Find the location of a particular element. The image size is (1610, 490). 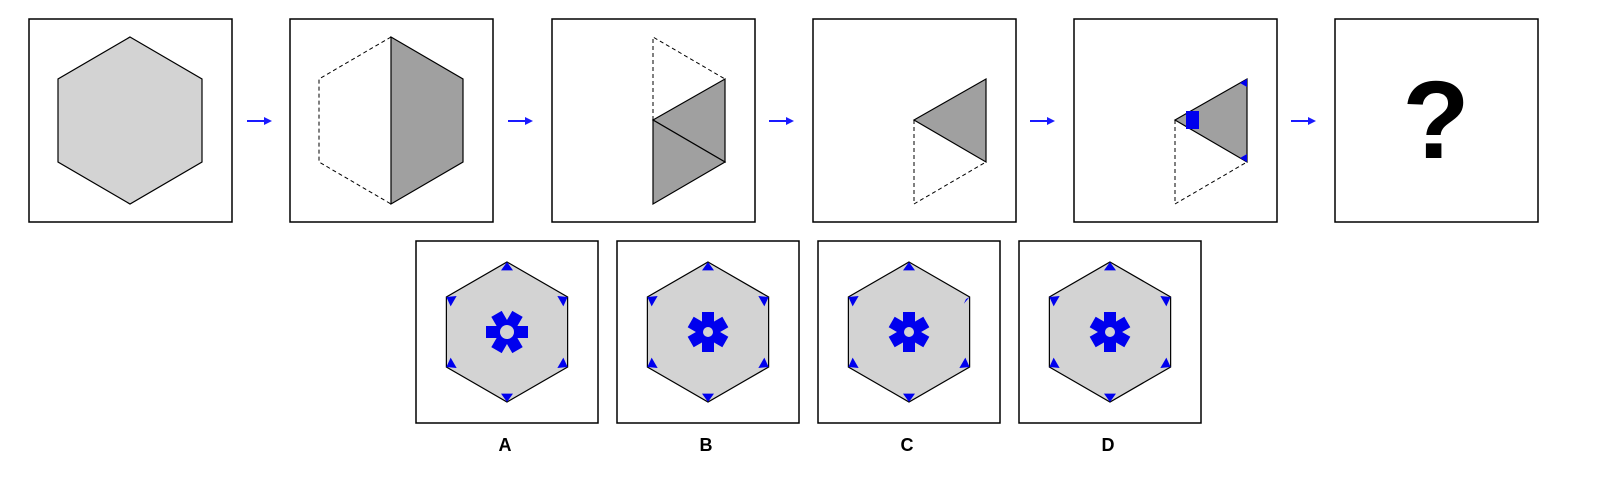

step-2-panel is located at coordinates (391, 120).